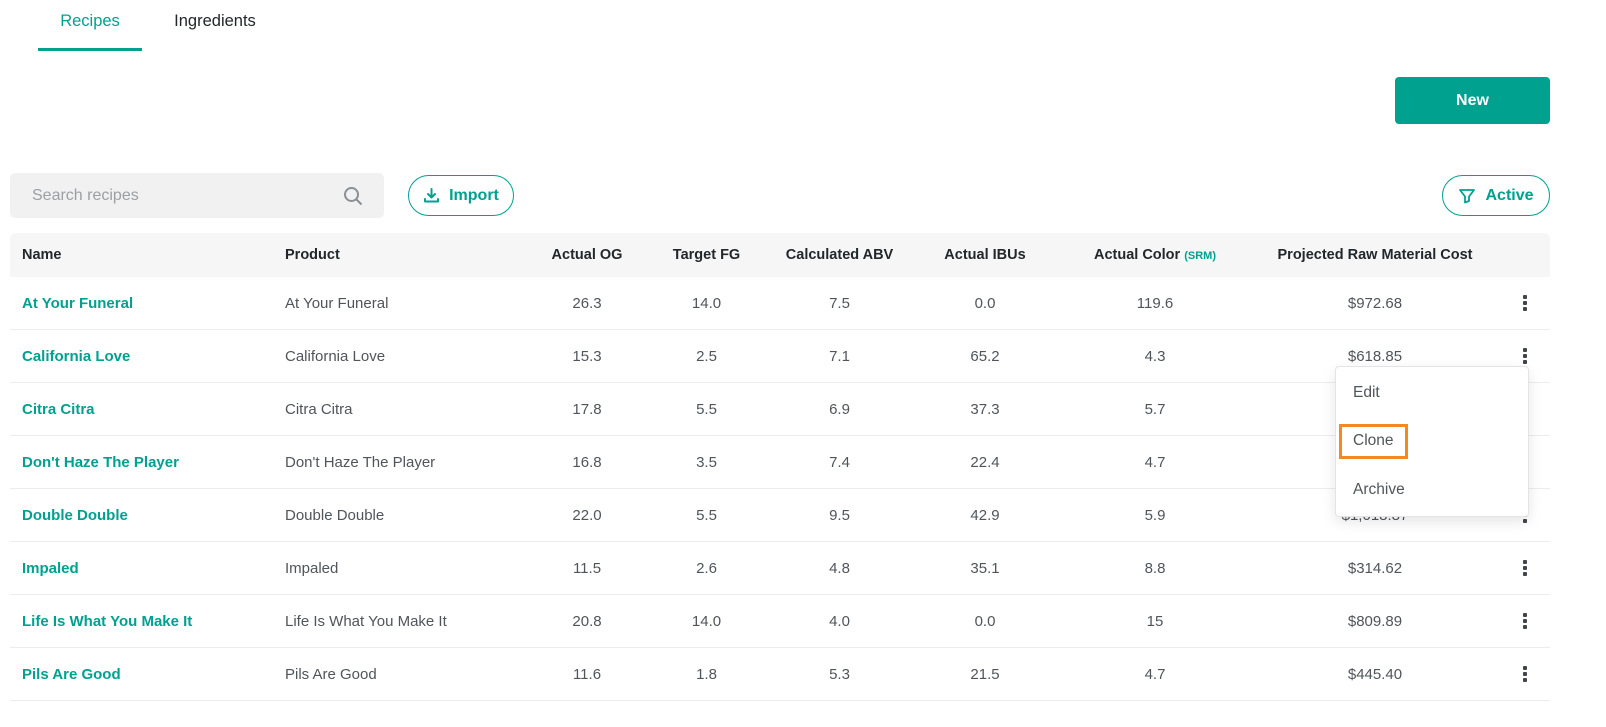 Image resolution: width=1606 pixels, height=727 pixels. What do you see at coordinates (1155, 568) in the screenshot?
I see `recipe-color: 8.8` at bounding box center [1155, 568].